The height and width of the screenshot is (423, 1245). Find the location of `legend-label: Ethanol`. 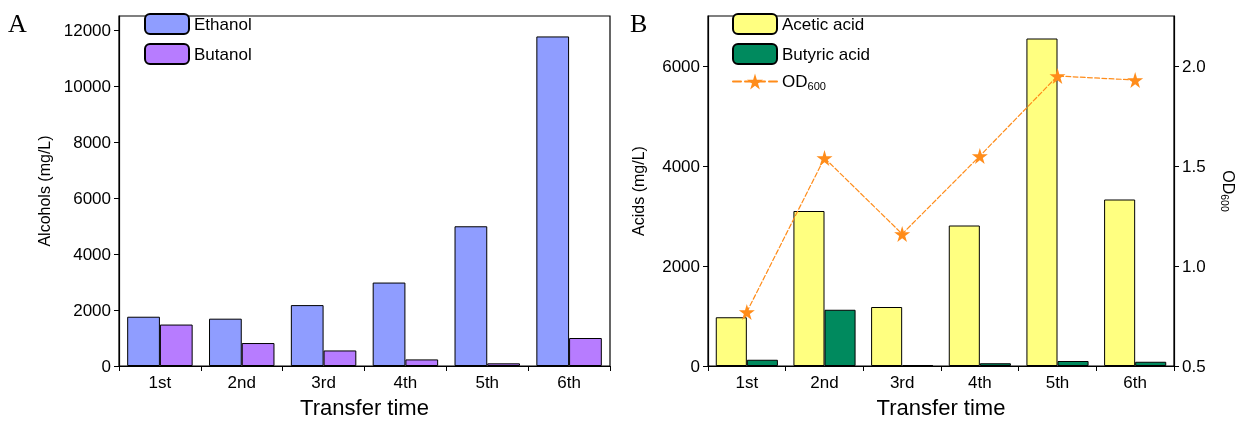

legend-label: Ethanol is located at coordinates (223, 24).